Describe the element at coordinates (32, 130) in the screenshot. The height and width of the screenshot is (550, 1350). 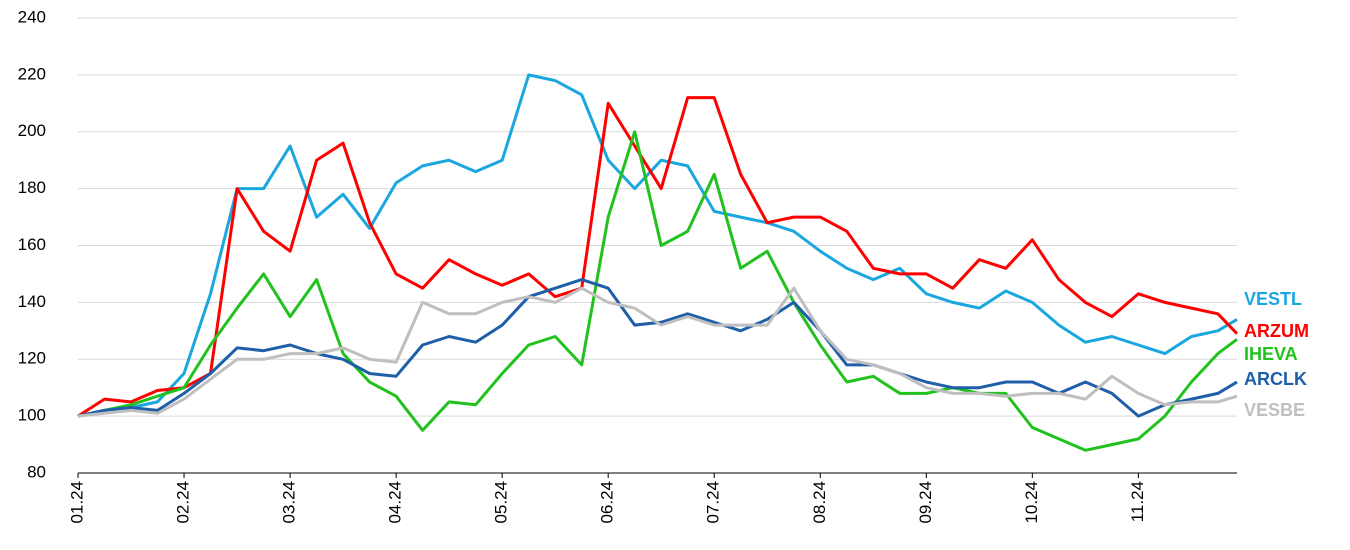
I see `y-tick-label: 200` at that location.